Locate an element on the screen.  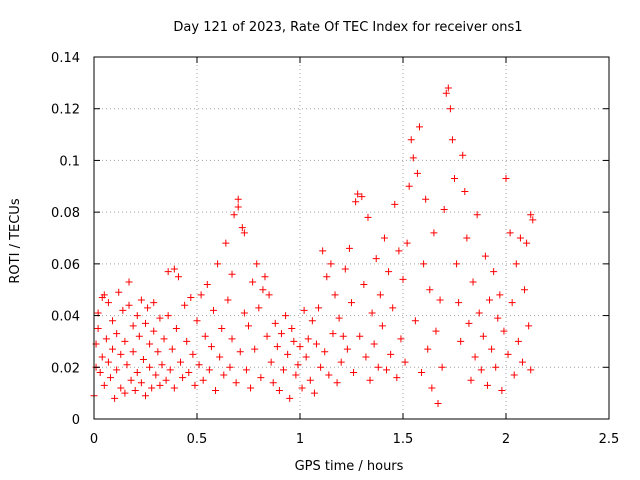
x-tick-label: 1.5 is located at coordinates (403, 439).